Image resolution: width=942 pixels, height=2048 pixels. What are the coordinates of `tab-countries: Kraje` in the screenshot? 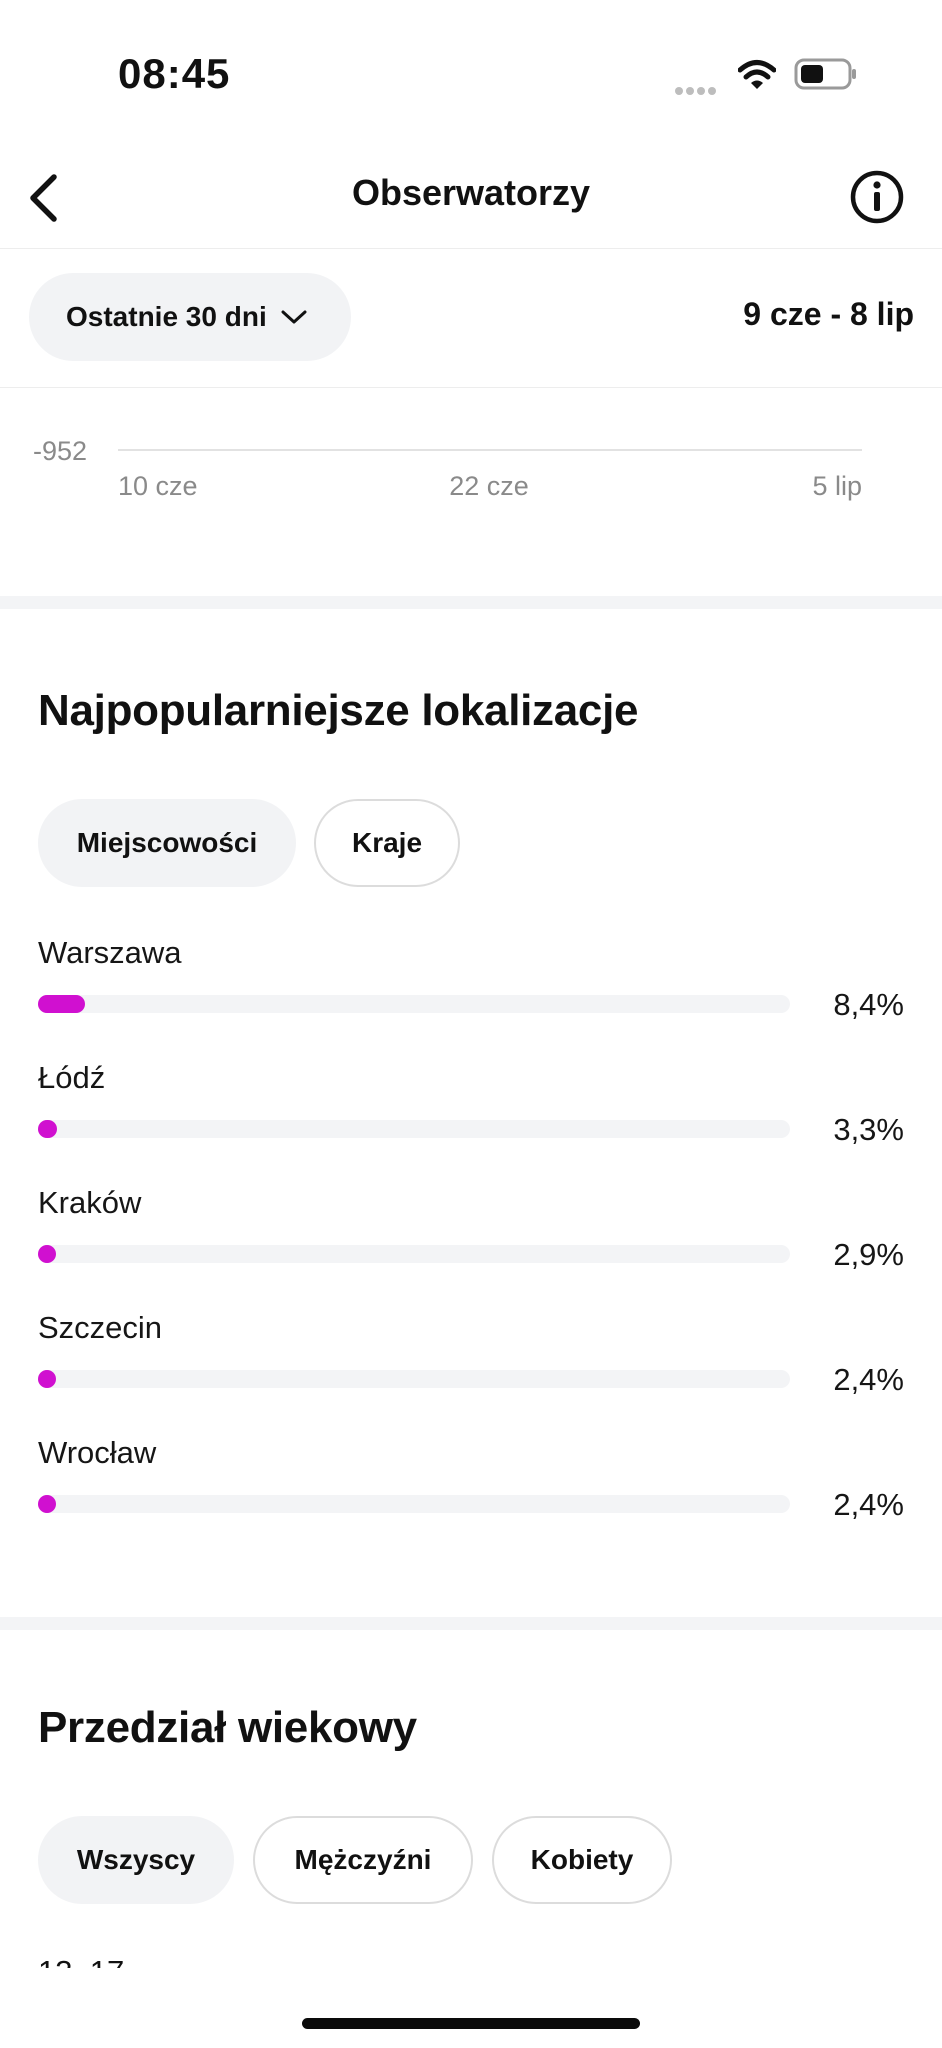 It's located at (387, 843).